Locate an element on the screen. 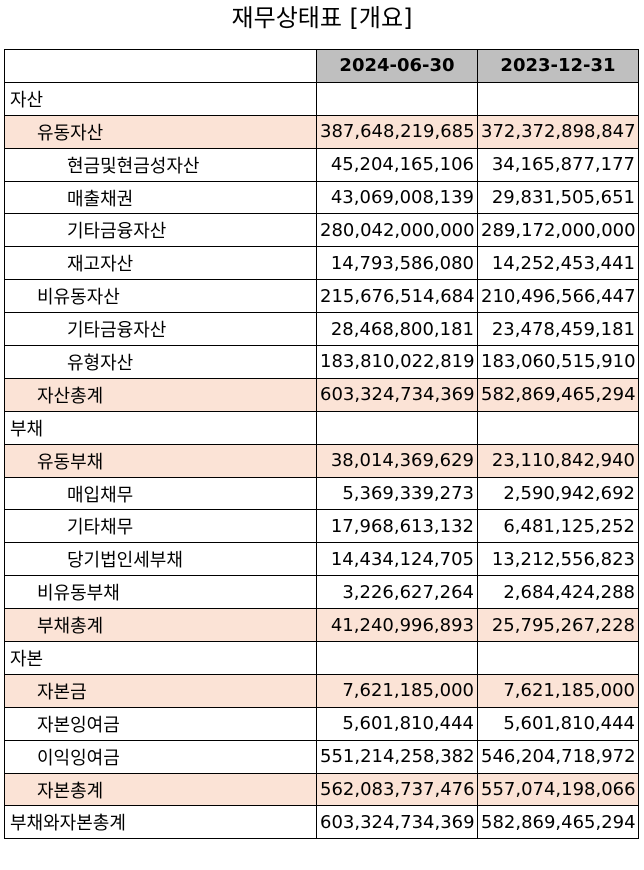 The image size is (644, 870). value-2024-06-30: 3,226,627,264 is located at coordinates (397, 592).